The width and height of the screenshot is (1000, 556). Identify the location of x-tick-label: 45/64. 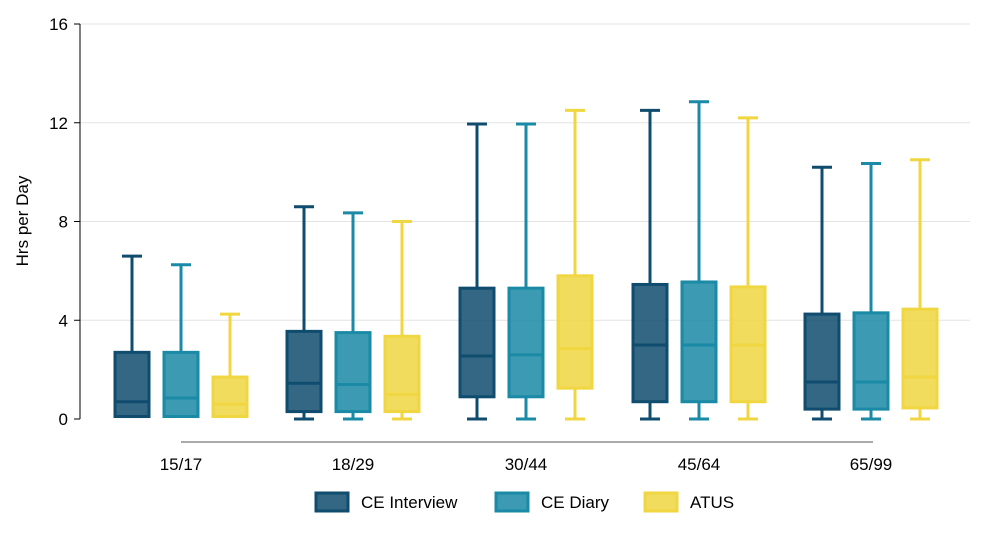
(699, 464).